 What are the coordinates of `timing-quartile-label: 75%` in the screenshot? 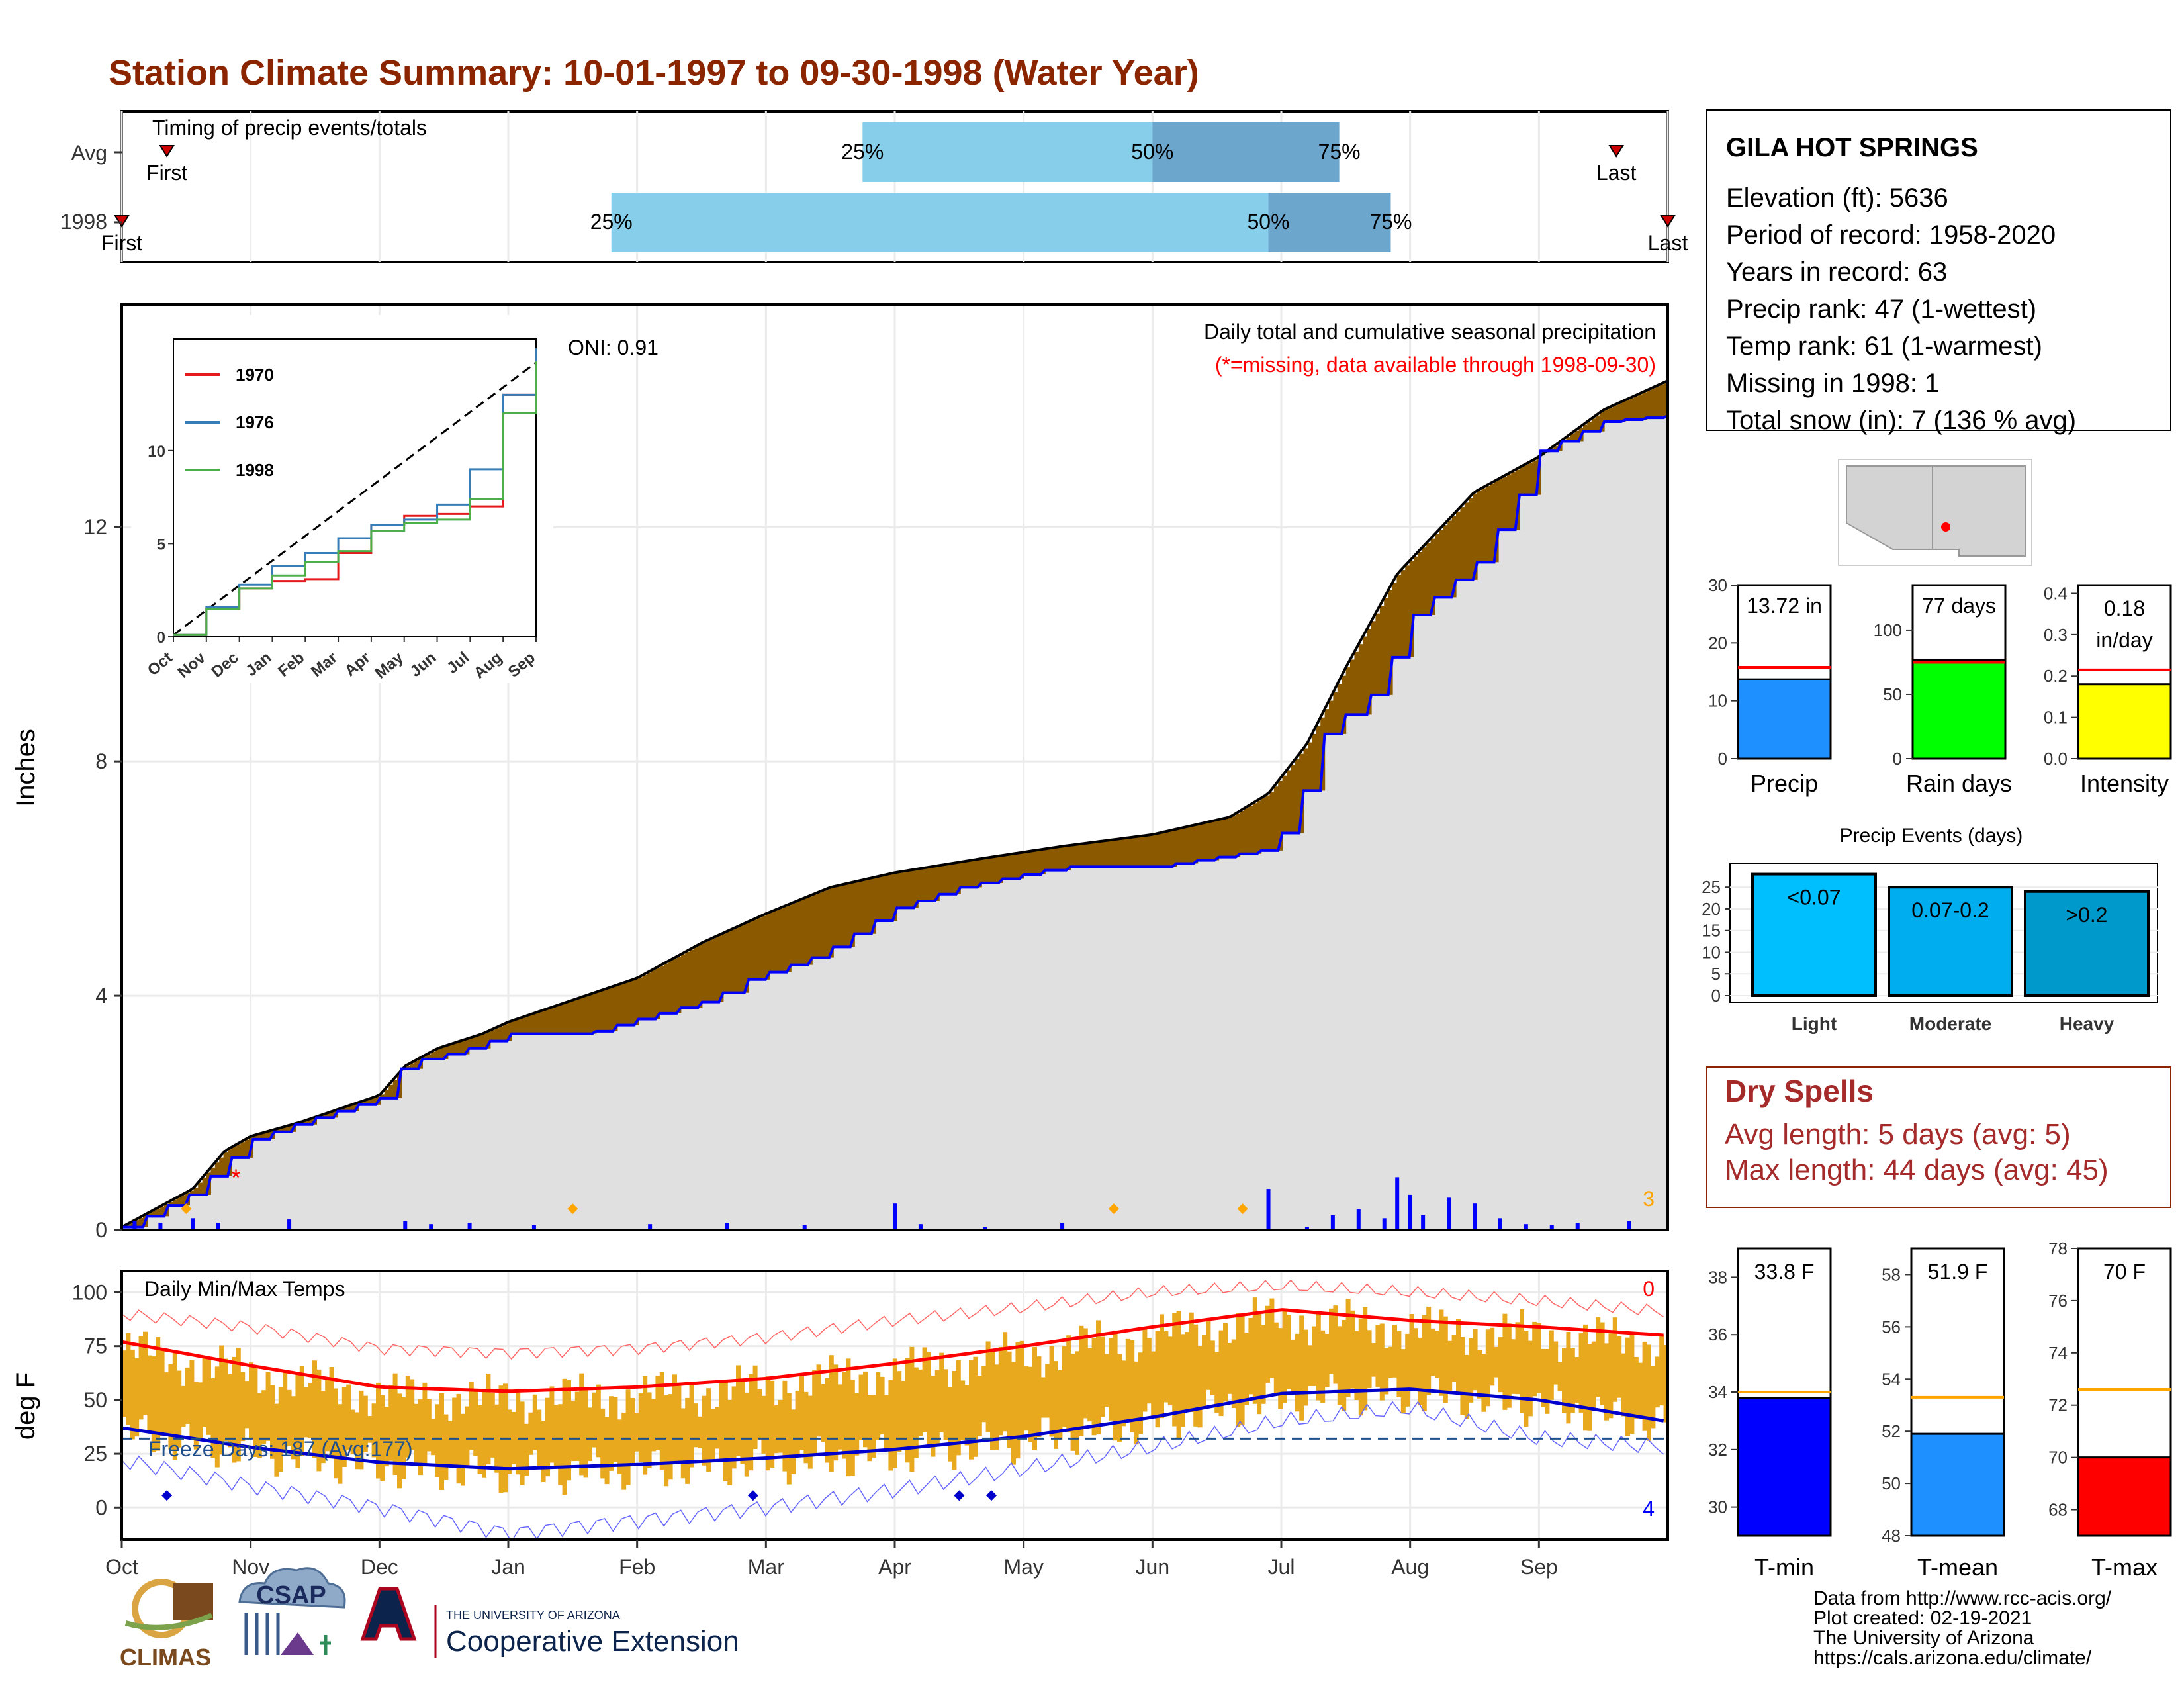 It's located at (1390, 222).